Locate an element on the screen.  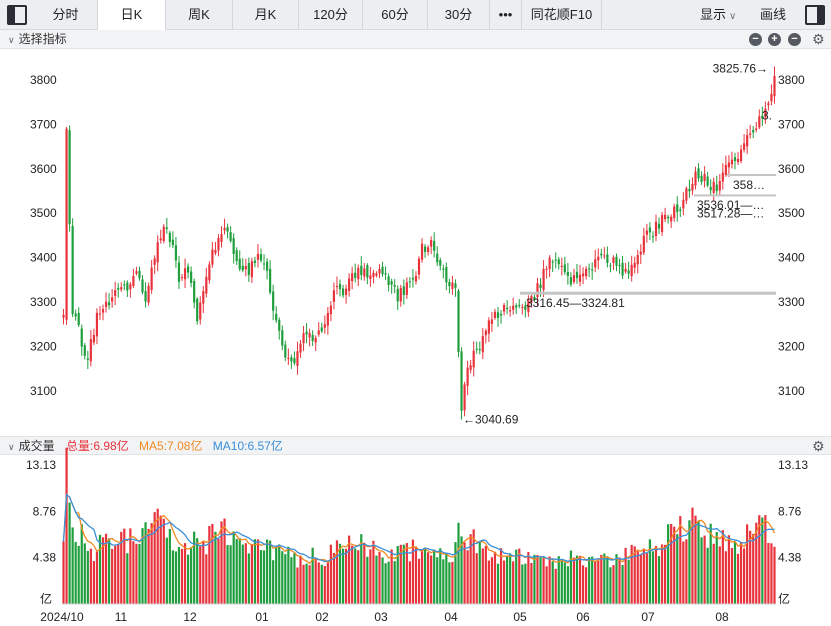
tab-2: 周K is located at coordinates (199, 15).